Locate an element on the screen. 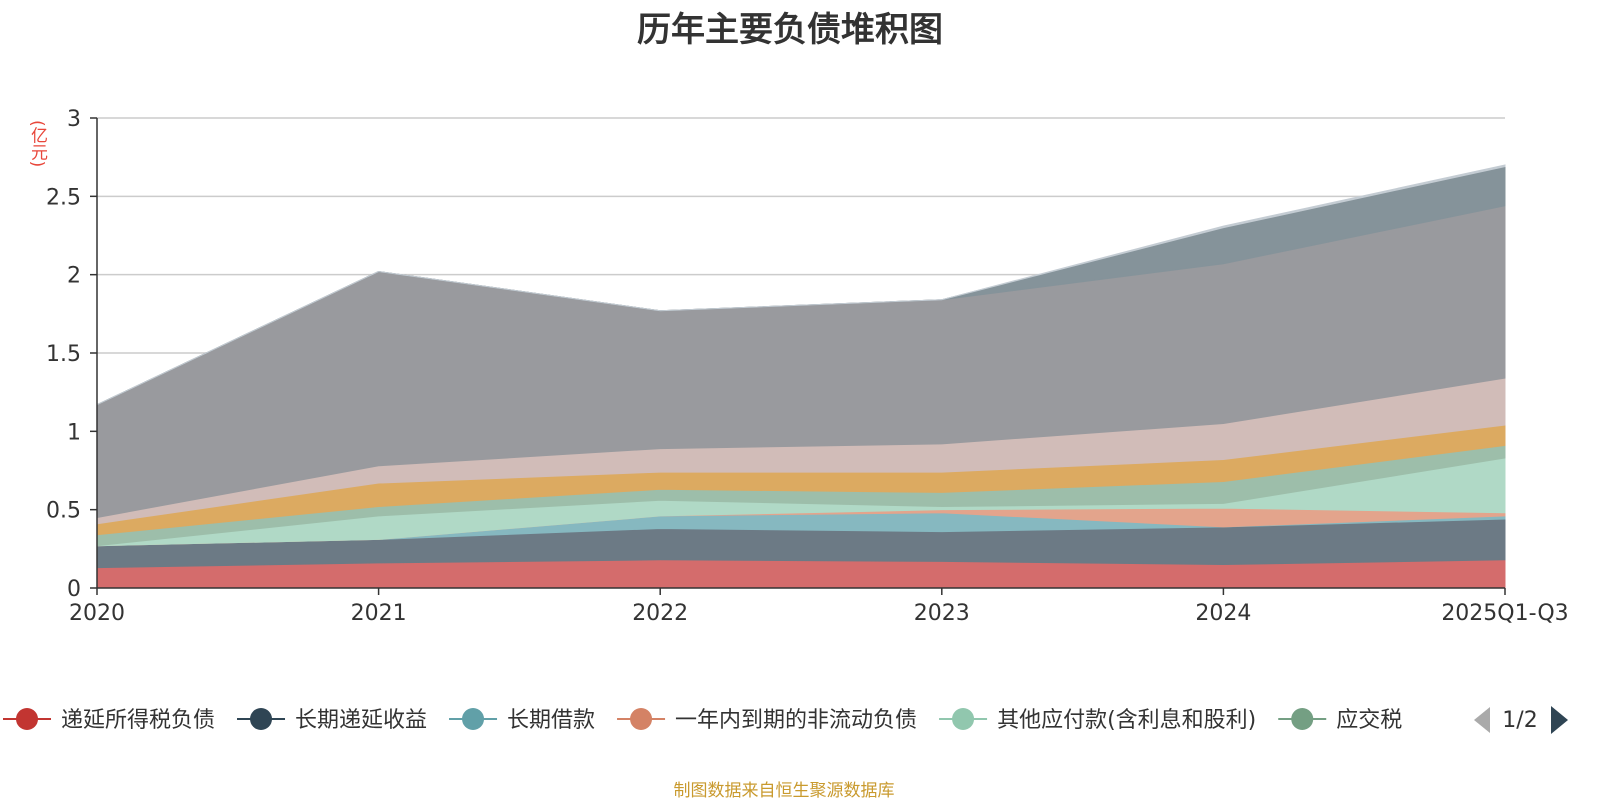 The width and height of the screenshot is (1600, 800). legend-label: 递延所得税负债 is located at coordinates (138, 720).